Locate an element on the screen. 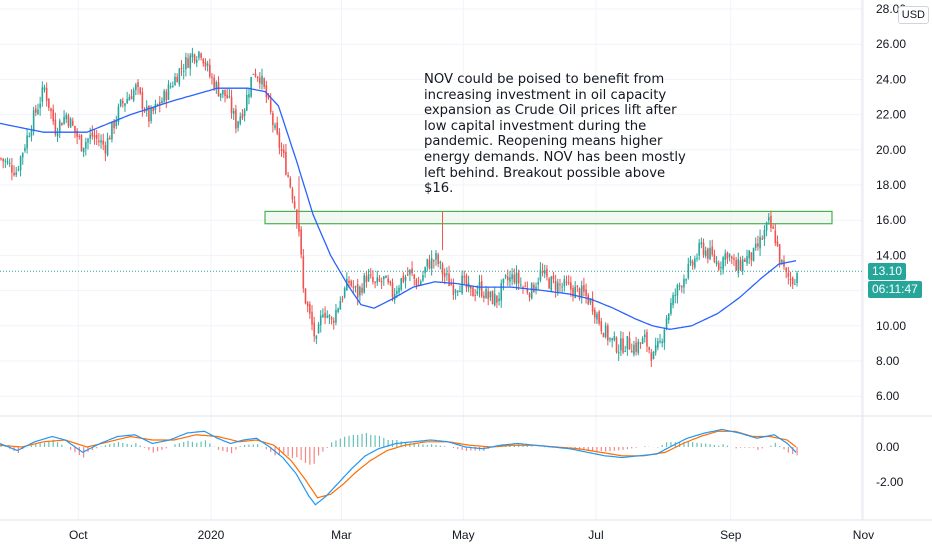  time-tick-label: Mar is located at coordinates (341, 535).